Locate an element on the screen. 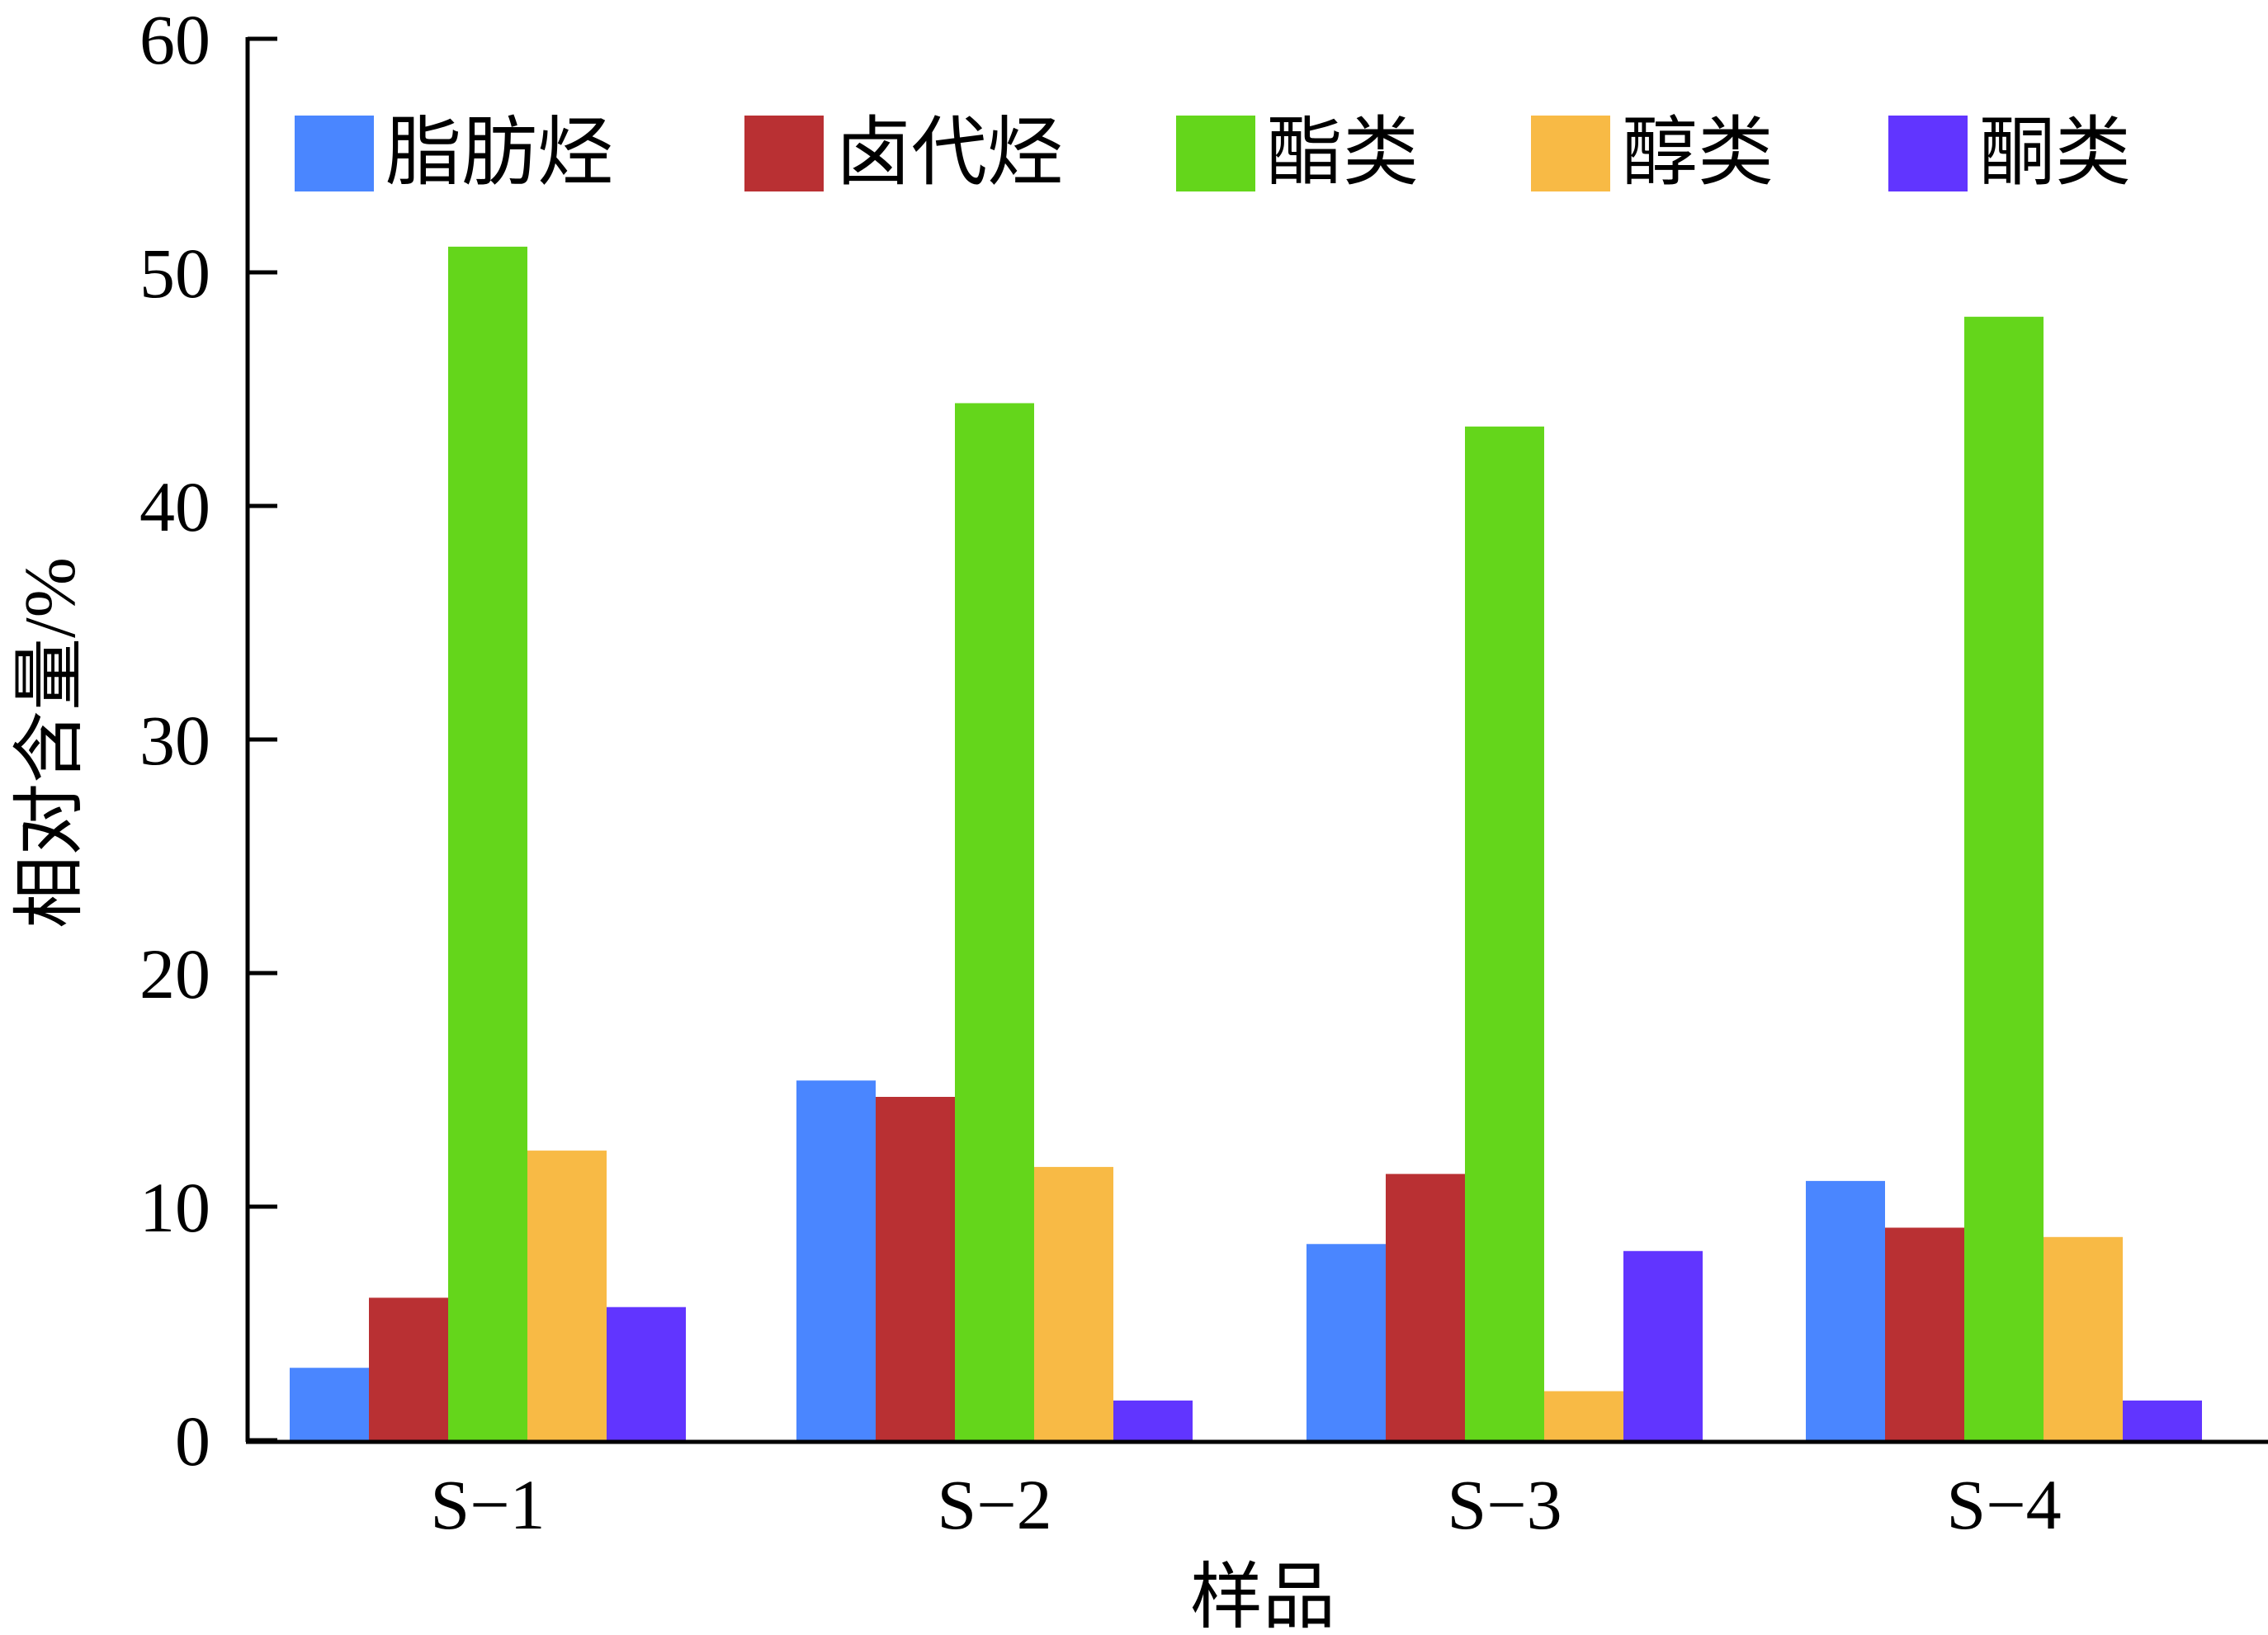 This screenshot has width=2268, height=1635. legend: 脂肪烃 卤代烃 酯类 醇类 酮类 is located at coordinates (1213, 153).